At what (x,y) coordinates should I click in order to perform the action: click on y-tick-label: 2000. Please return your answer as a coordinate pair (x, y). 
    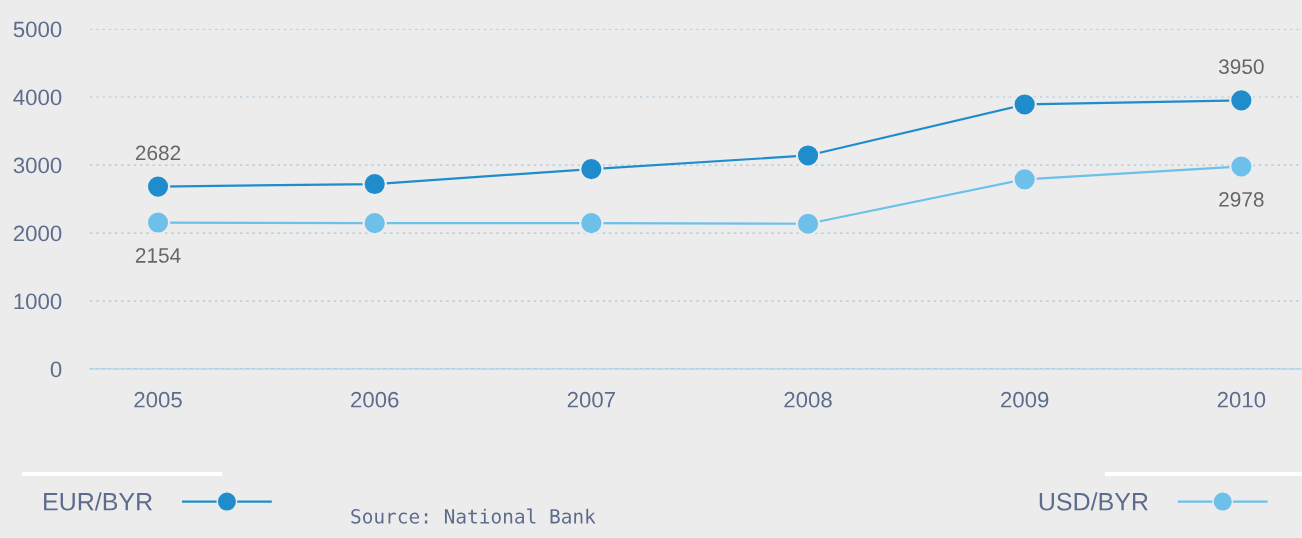
    Looking at the image, I should click on (37, 233).